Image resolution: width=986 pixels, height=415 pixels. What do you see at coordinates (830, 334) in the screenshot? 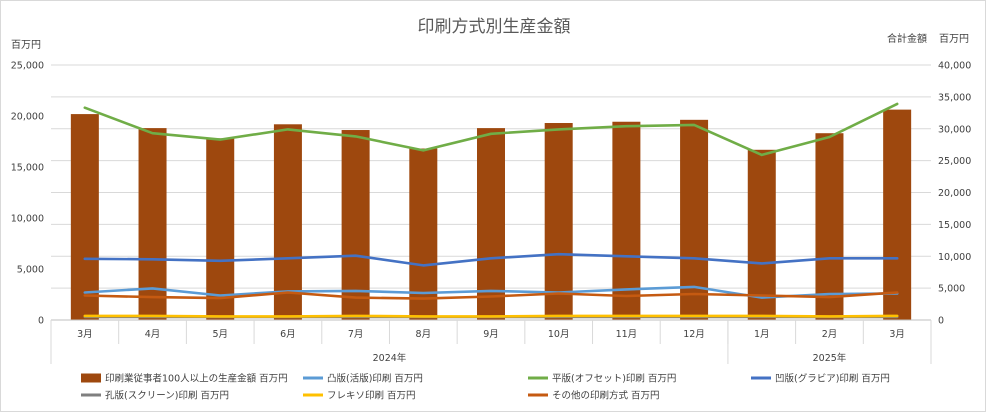
I see `category-label: 2月` at bounding box center [830, 334].